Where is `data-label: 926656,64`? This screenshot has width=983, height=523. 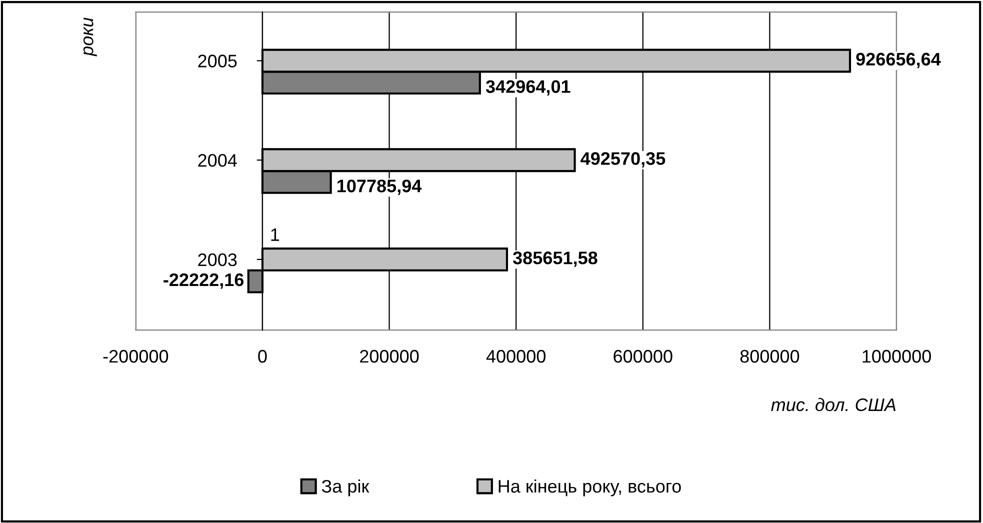
data-label: 926656,64 is located at coordinates (898, 60).